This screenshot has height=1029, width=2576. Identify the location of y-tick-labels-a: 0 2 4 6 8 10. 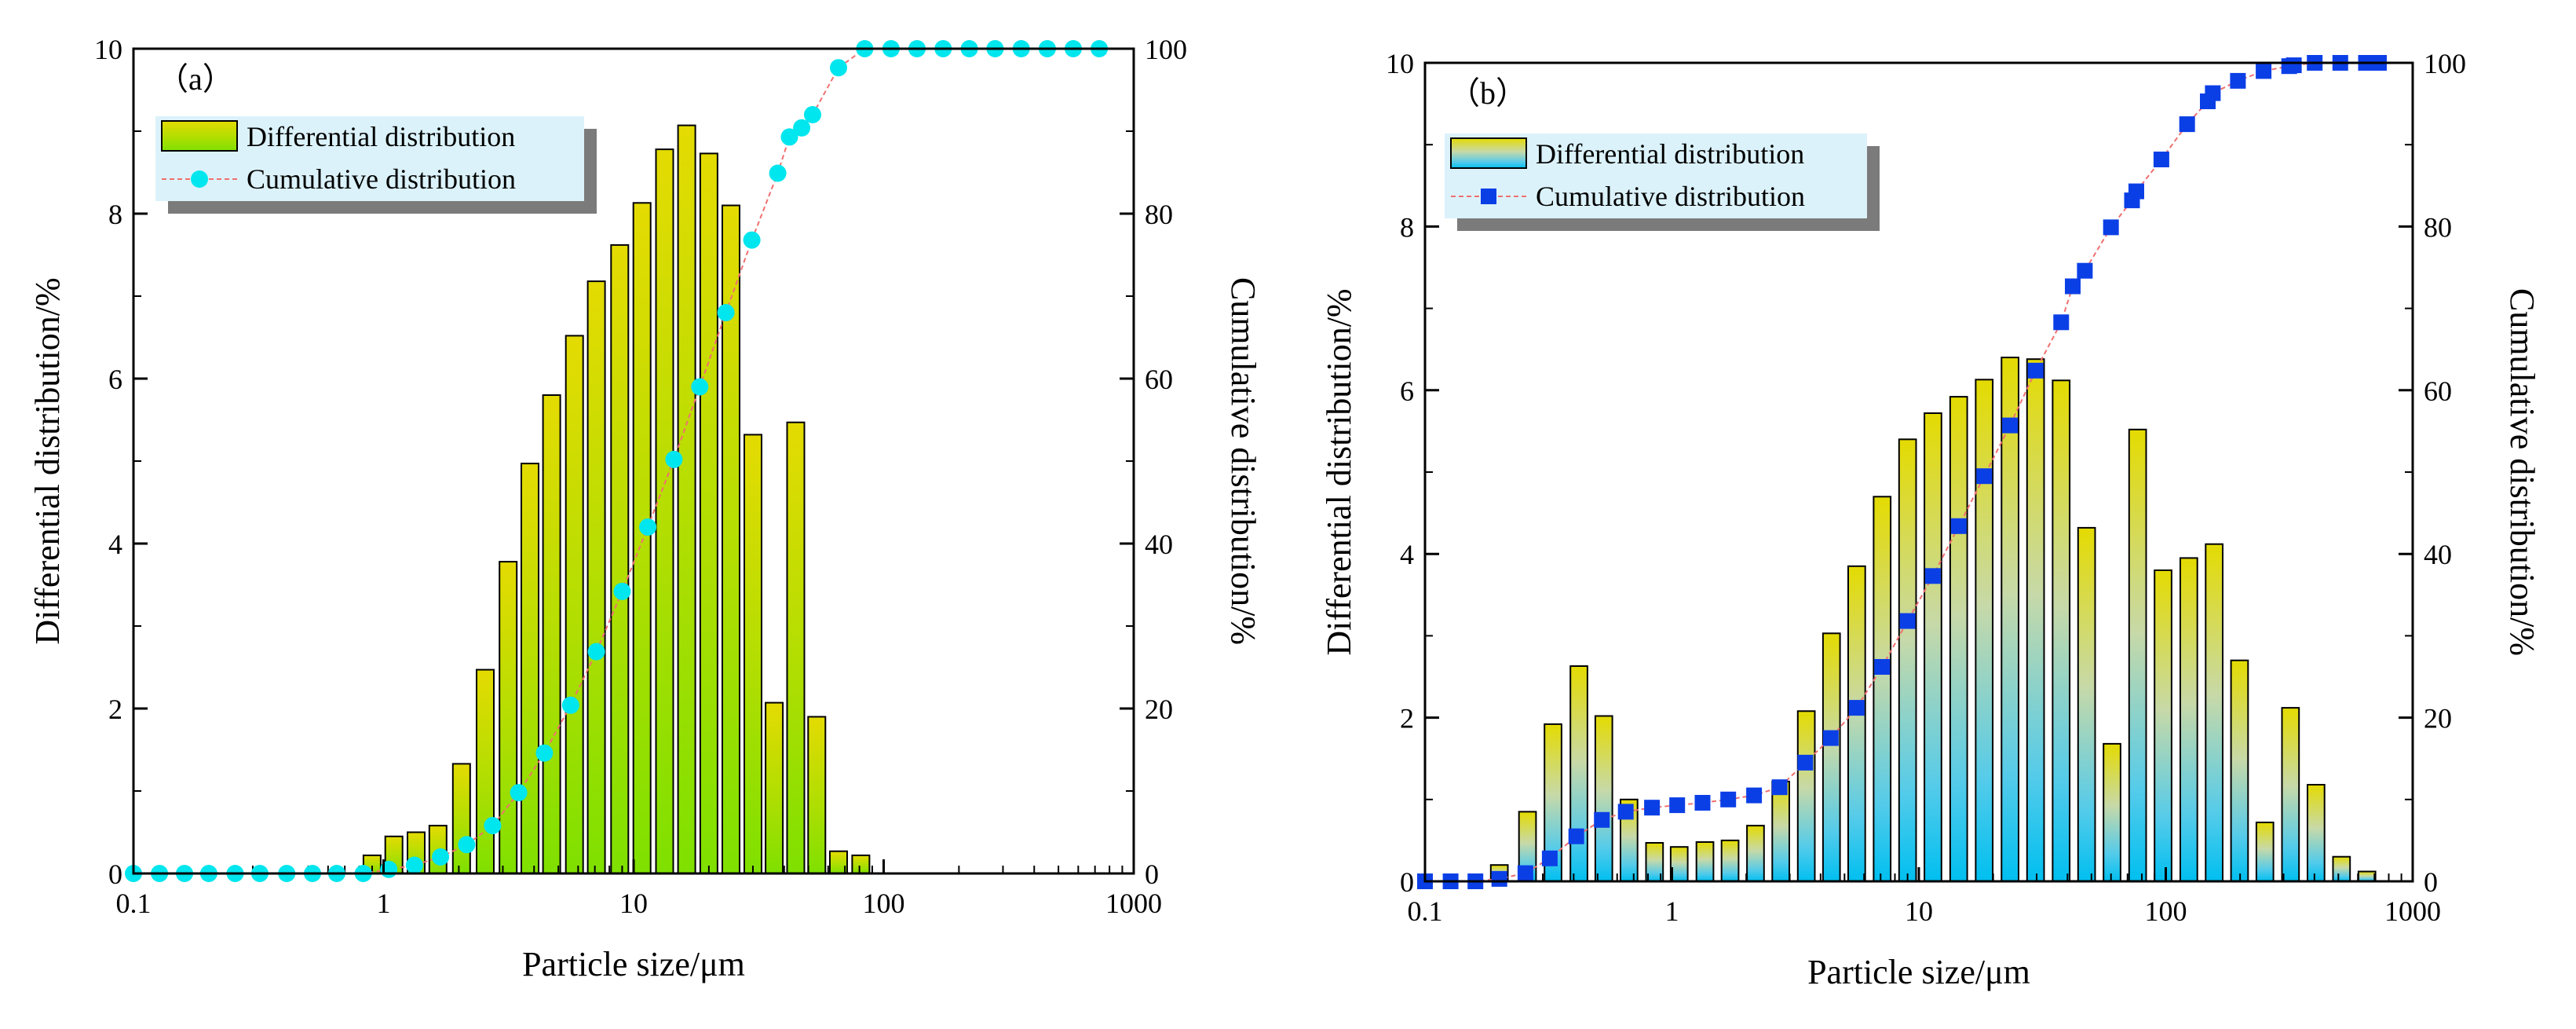
(108, 462).